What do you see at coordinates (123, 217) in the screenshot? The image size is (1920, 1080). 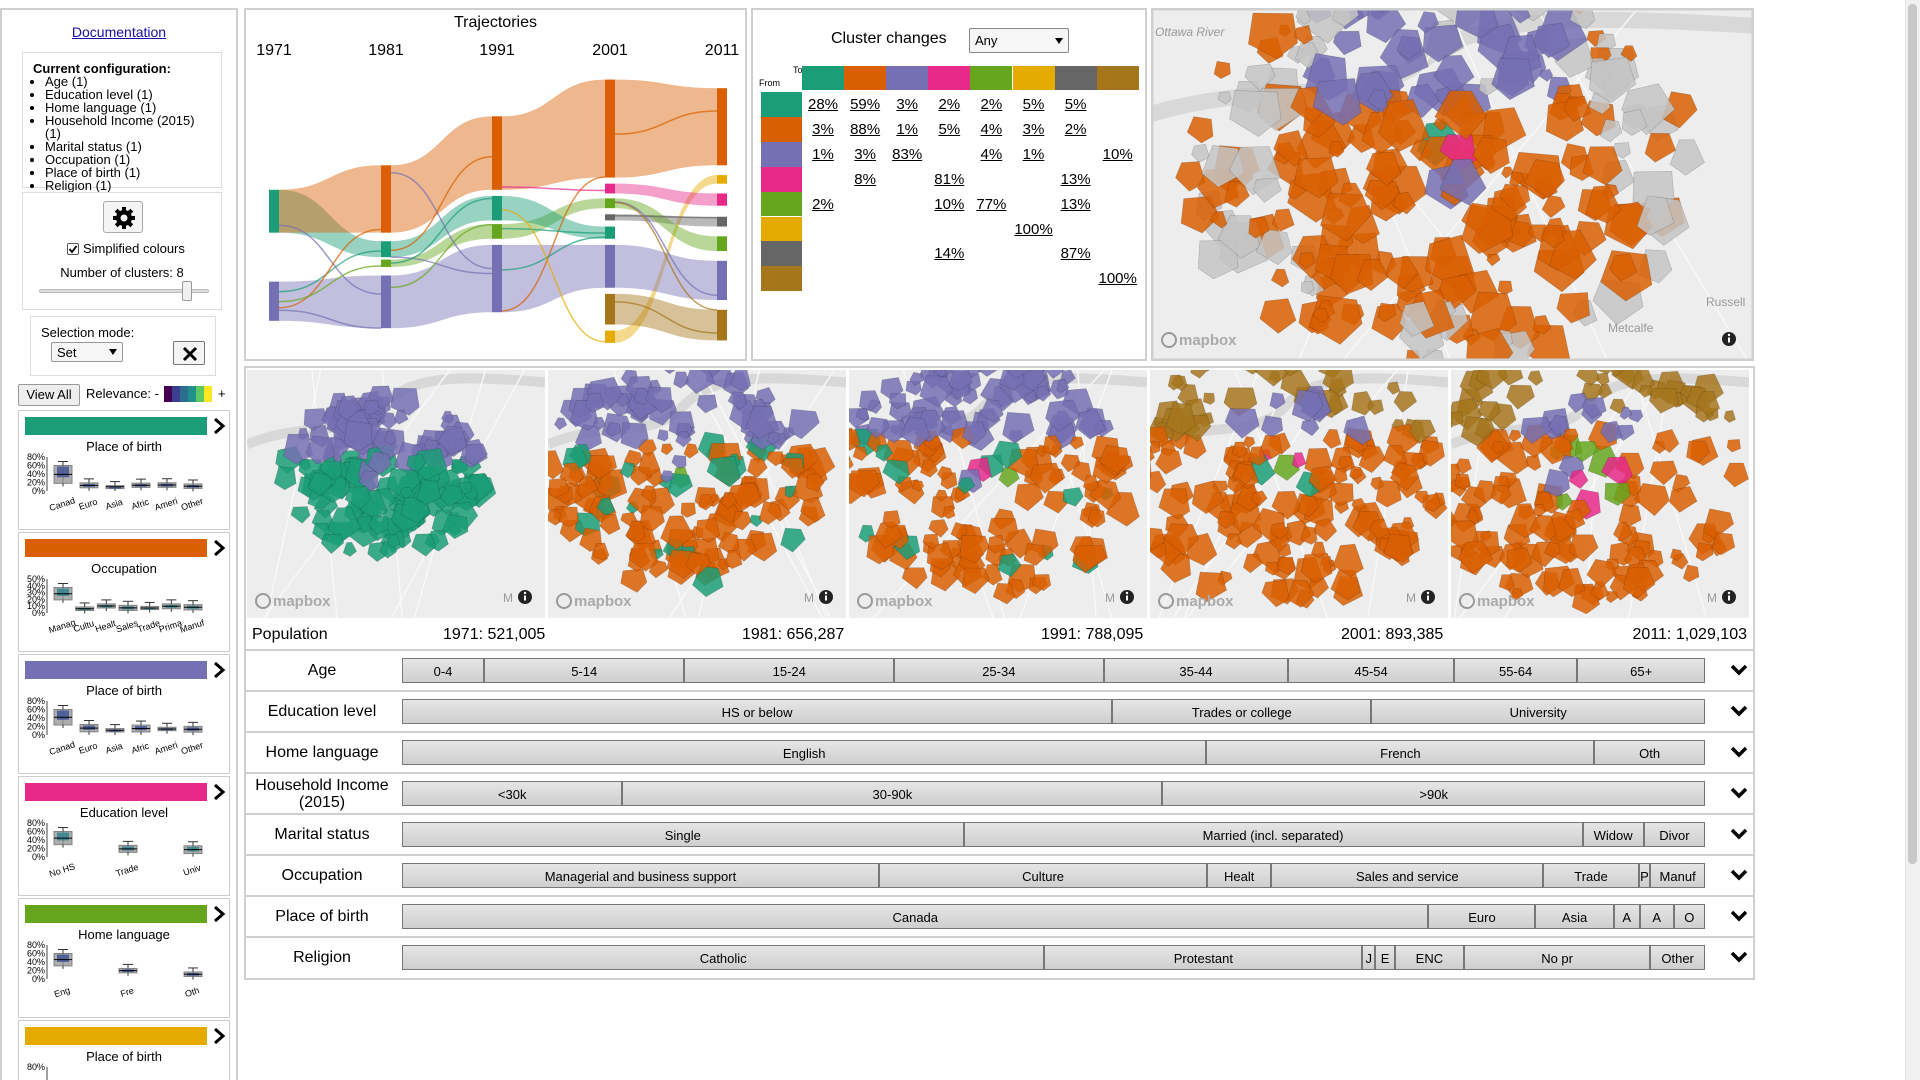 I see `settings-button` at bounding box center [123, 217].